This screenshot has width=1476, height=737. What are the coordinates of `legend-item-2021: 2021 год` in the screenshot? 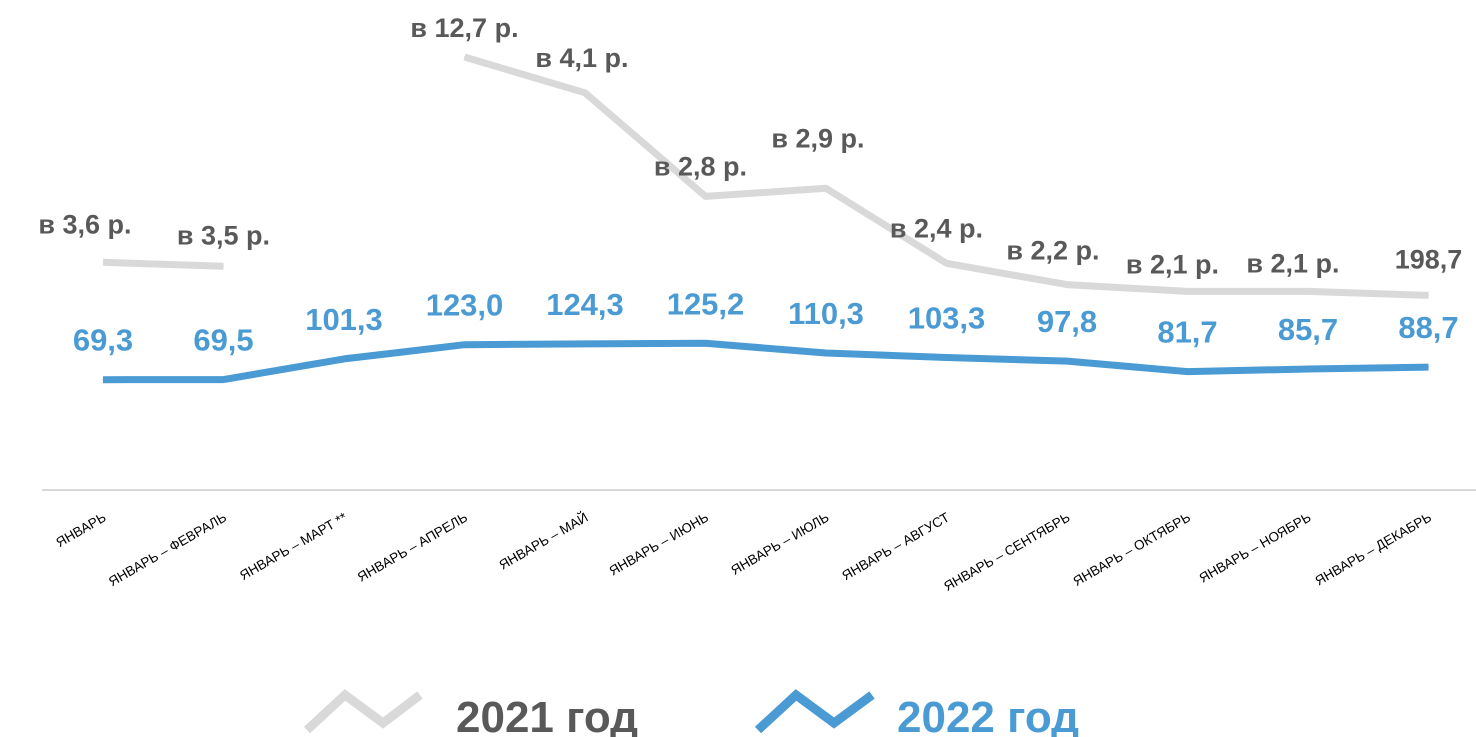 It's located at (470, 713).